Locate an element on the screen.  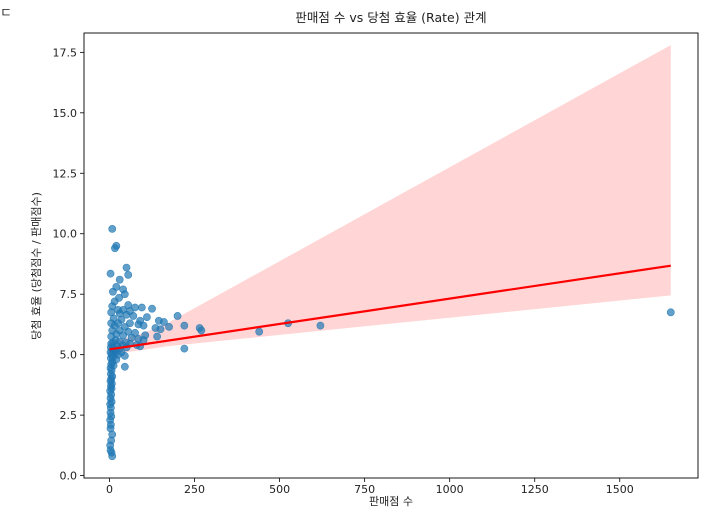
y-tick-label: 15.0 is located at coordinates (65, 113).